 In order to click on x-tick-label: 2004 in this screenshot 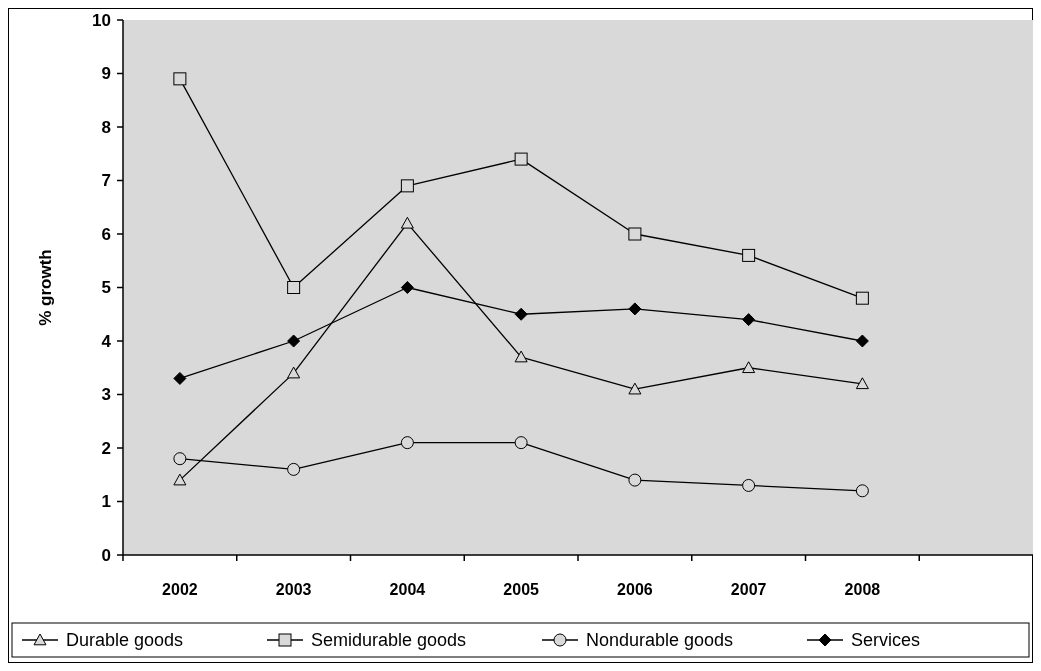, I will do `click(407, 589)`.